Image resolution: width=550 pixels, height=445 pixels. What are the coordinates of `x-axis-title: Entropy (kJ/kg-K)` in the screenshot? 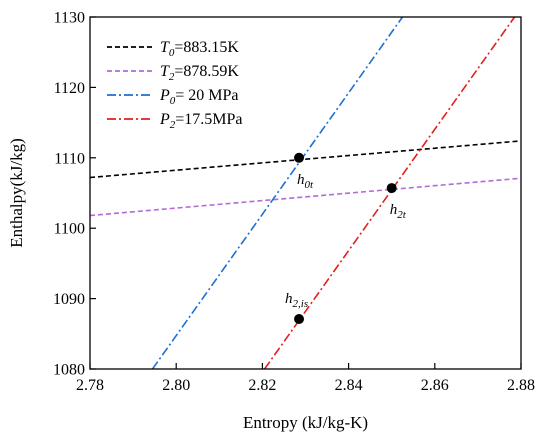 It's located at (305, 422).